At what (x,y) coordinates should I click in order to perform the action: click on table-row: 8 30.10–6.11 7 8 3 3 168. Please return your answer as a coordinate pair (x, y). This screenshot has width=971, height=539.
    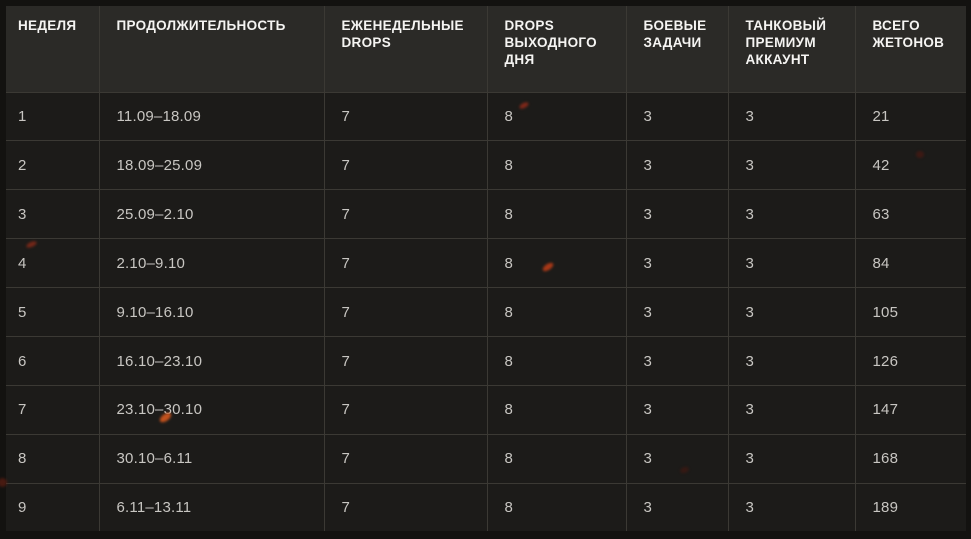
    Looking at the image, I should click on (486, 458).